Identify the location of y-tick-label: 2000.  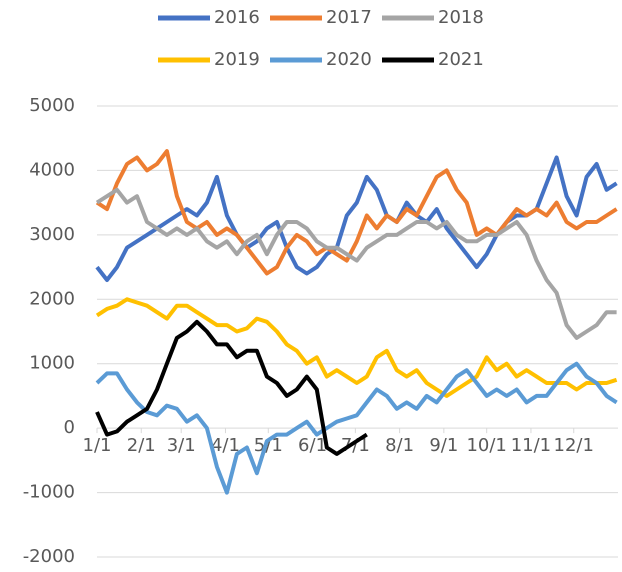
(52, 298).